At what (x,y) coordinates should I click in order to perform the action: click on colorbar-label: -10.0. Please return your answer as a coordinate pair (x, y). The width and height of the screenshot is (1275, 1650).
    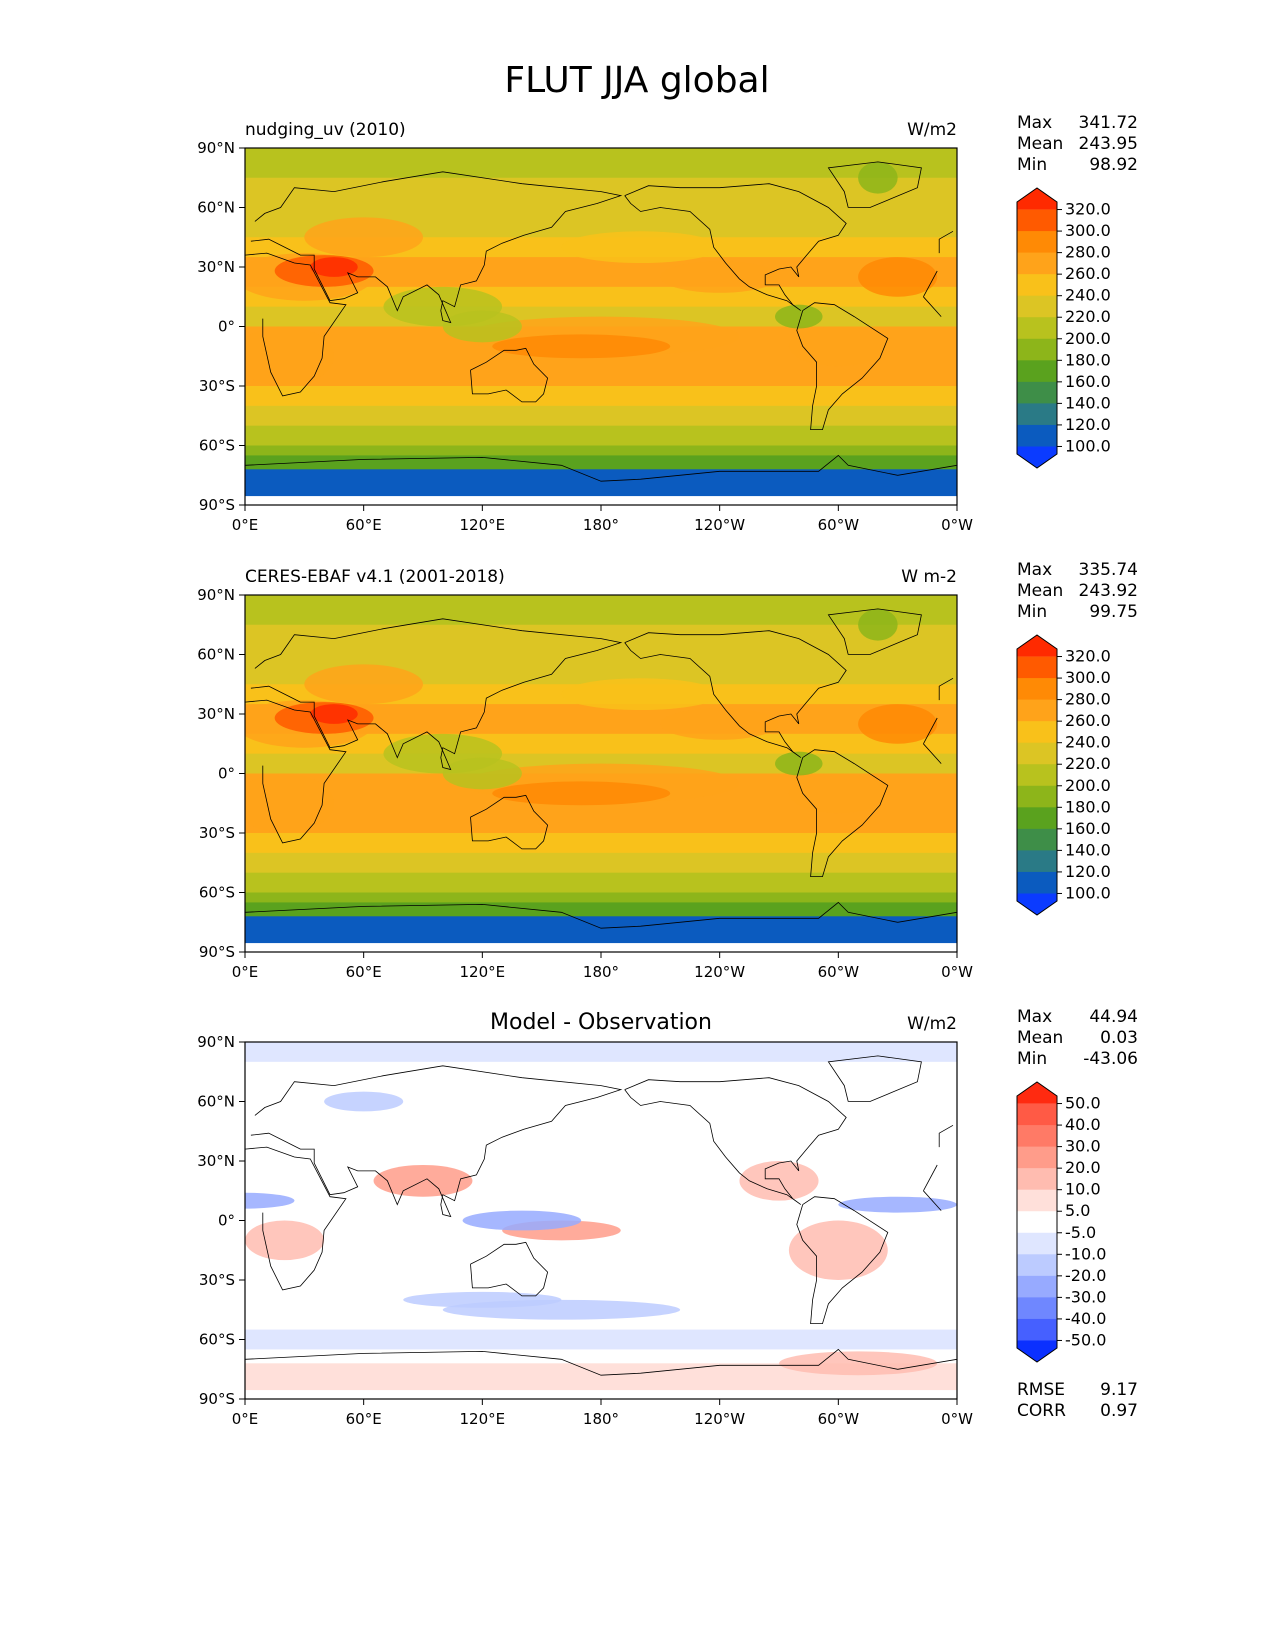
    Looking at the image, I should click on (1085, 1253).